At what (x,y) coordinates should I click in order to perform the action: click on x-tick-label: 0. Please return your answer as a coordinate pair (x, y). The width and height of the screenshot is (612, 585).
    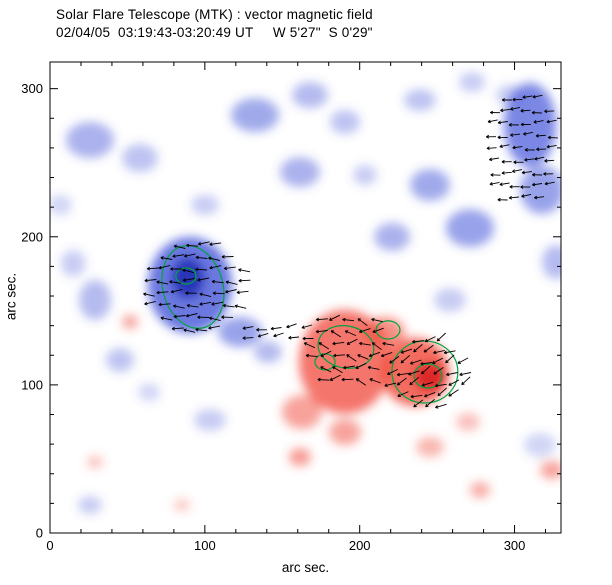
    Looking at the image, I should click on (49, 545).